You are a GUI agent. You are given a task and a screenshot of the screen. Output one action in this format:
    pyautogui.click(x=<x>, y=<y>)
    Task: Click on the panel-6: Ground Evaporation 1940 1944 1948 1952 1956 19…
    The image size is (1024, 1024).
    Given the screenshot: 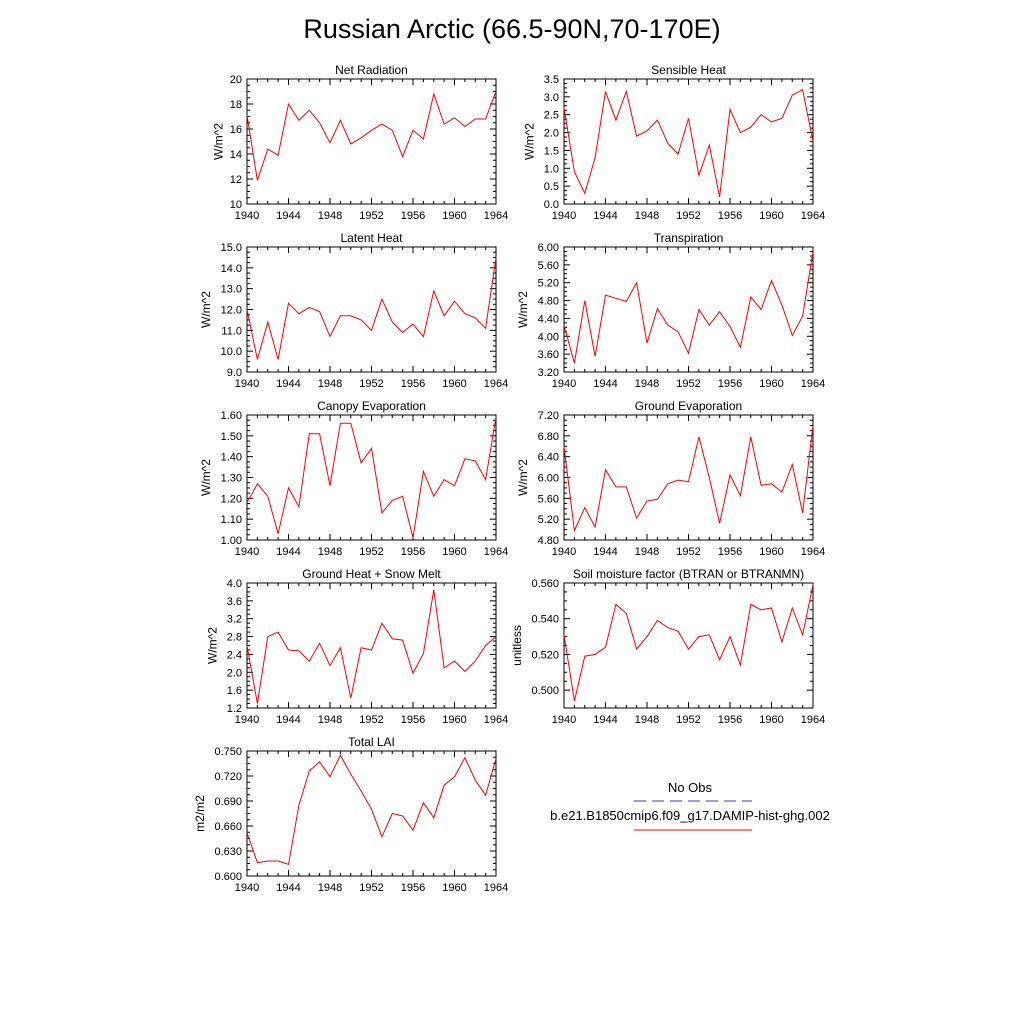 What is the action you would take?
    pyautogui.click(x=670, y=478)
    